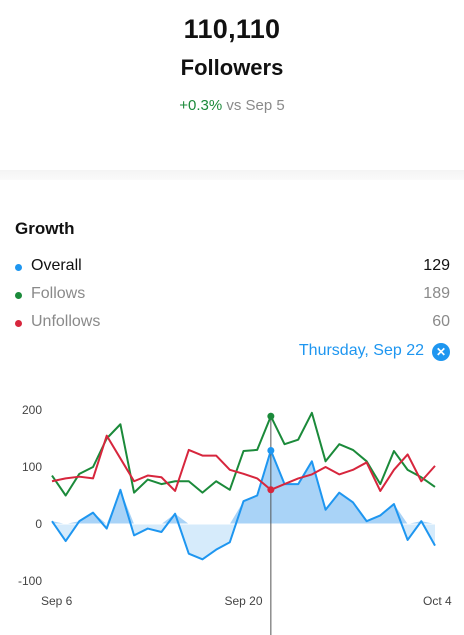 The image size is (464, 635). Describe the element at coordinates (30, 581) in the screenshot. I see `y-tick-label: -100` at that location.